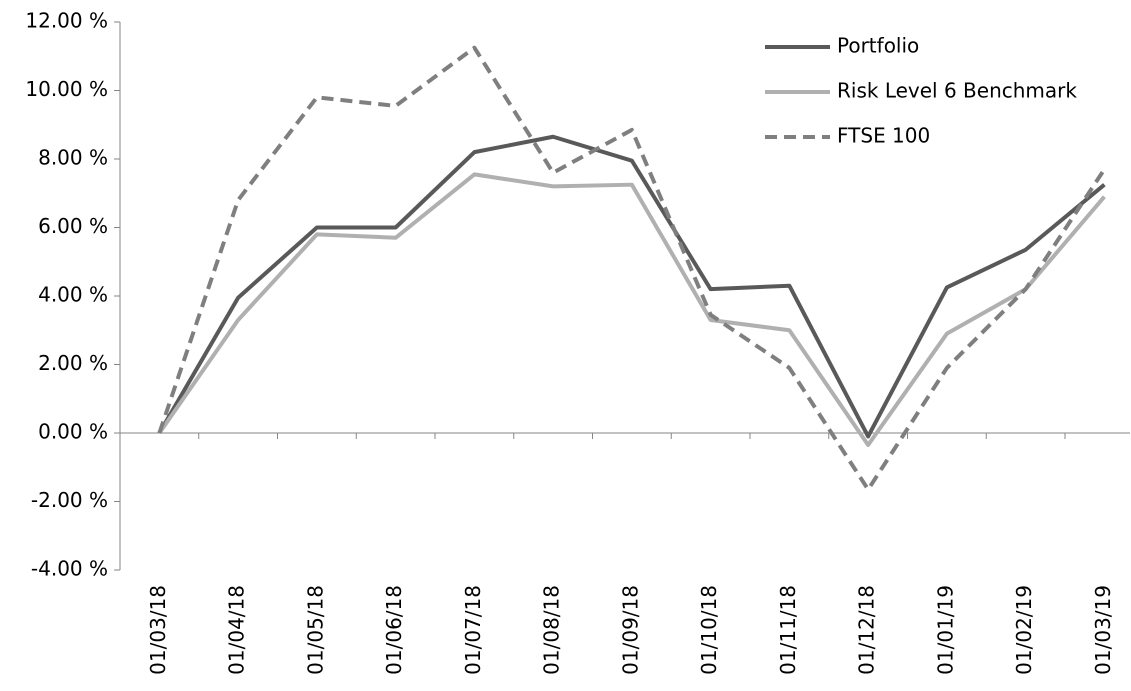 Image resolution: width=1131 pixels, height=691 pixels. I want to click on y-tick-label: 12.00 %, so click(66, 21).